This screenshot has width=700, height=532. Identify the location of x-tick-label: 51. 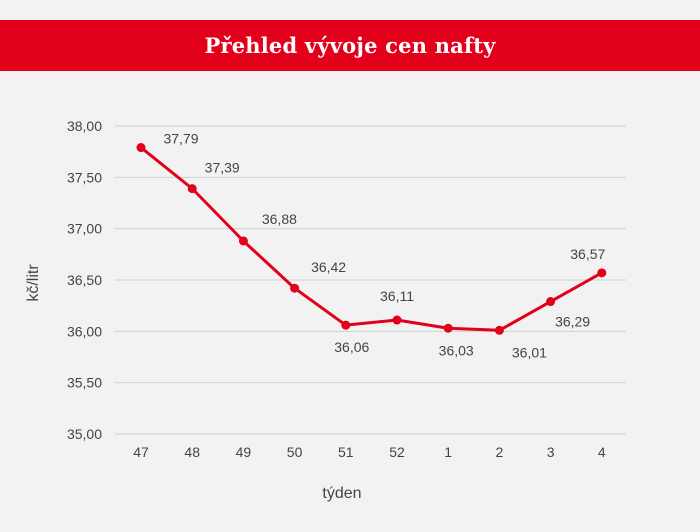
(346, 452).